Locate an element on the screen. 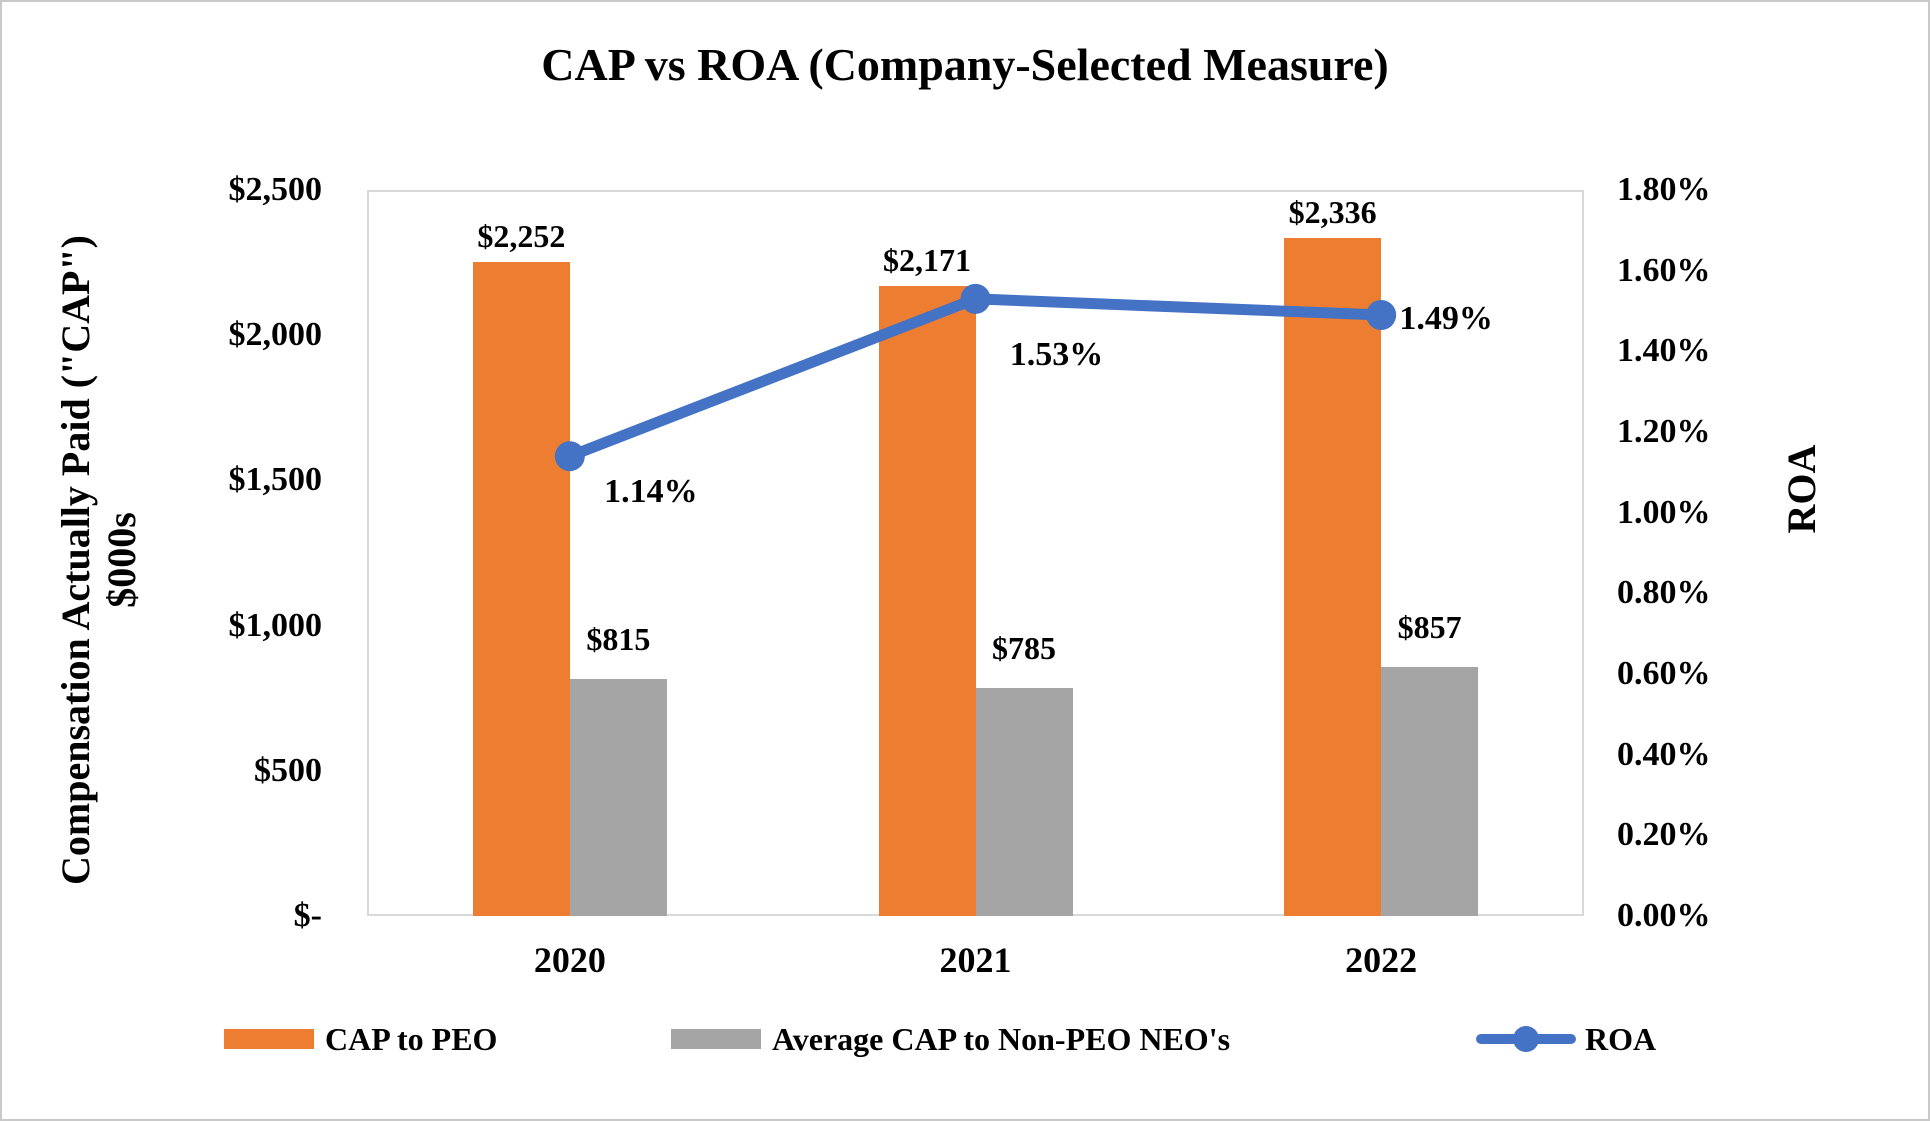  right-axis-title: ROA is located at coordinates (1801, 489).